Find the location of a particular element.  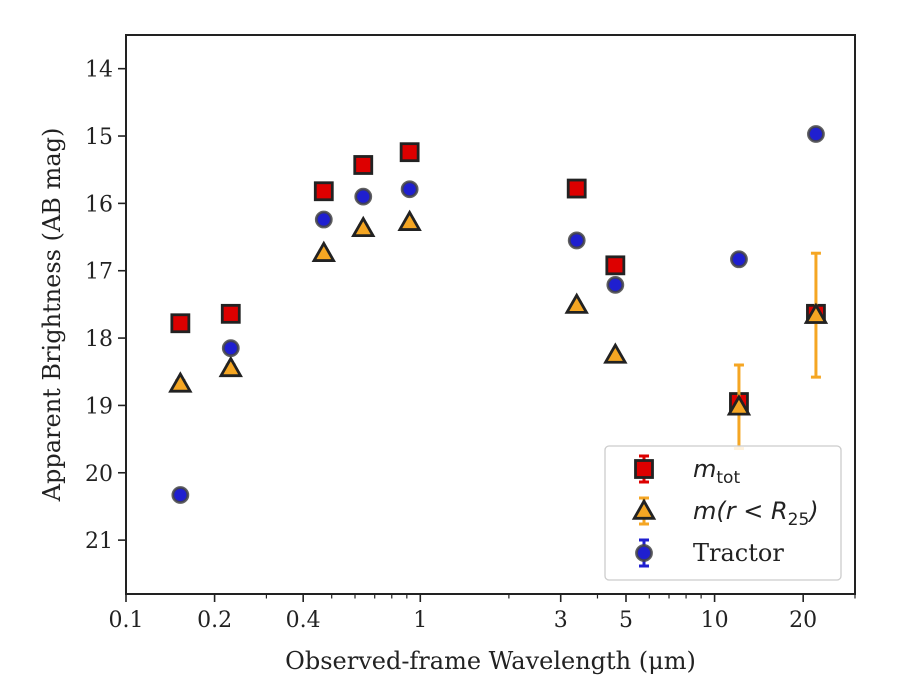

legend-label: mtot is located at coordinates (716, 471).